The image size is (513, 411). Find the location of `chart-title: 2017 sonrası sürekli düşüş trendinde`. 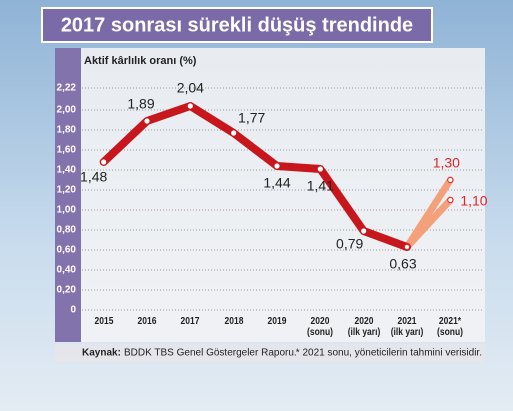

chart-title: 2017 sonrası sürekli düşüş trendinde is located at coordinates (237, 25).